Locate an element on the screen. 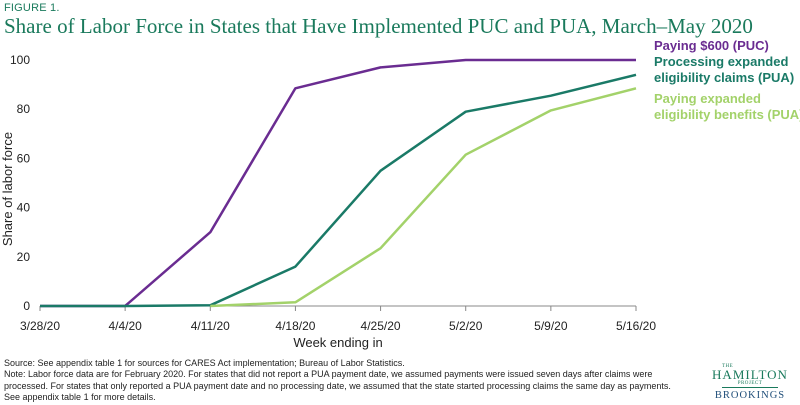 The height and width of the screenshot is (405, 800). series-label-line: Processing expanded is located at coordinates (721, 61).